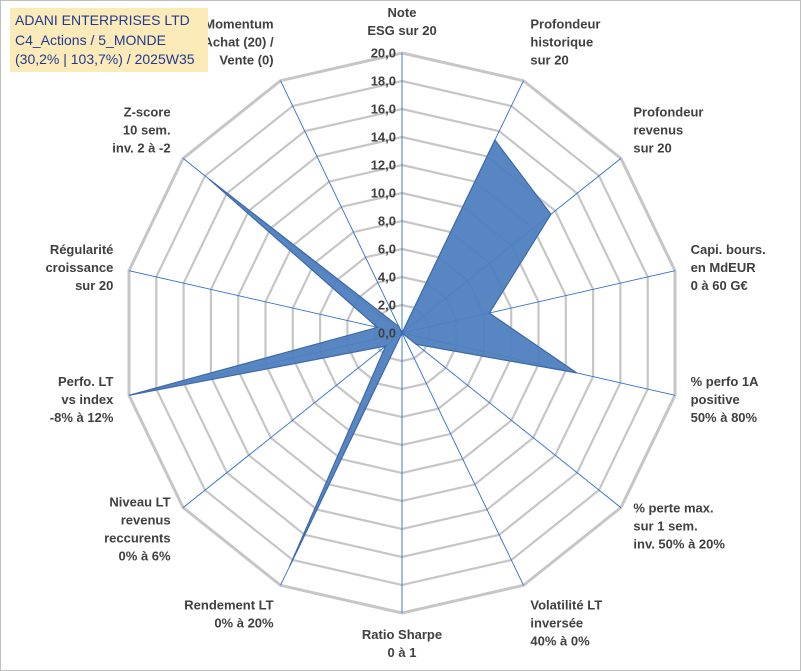  Describe the element at coordinates (401, 21) in the screenshot. I see `axis-label: Note ESG sur 20` at that location.